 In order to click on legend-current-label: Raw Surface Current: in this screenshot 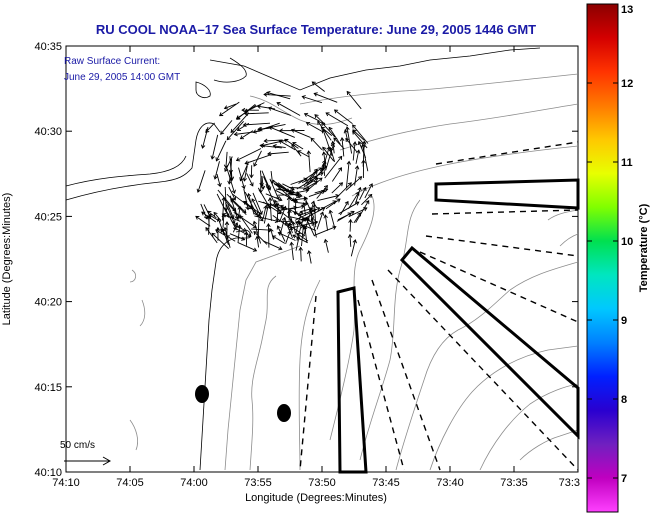, I will do `click(112, 61)`.